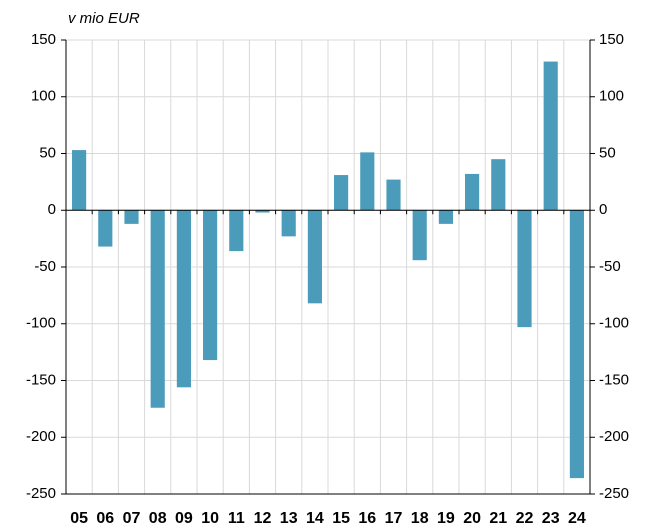 This screenshot has width=646, height=528. What do you see at coordinates (104, 18) in the screenshot?
I see `chart-title: v mio EUR` at bounding box center [104, 18].